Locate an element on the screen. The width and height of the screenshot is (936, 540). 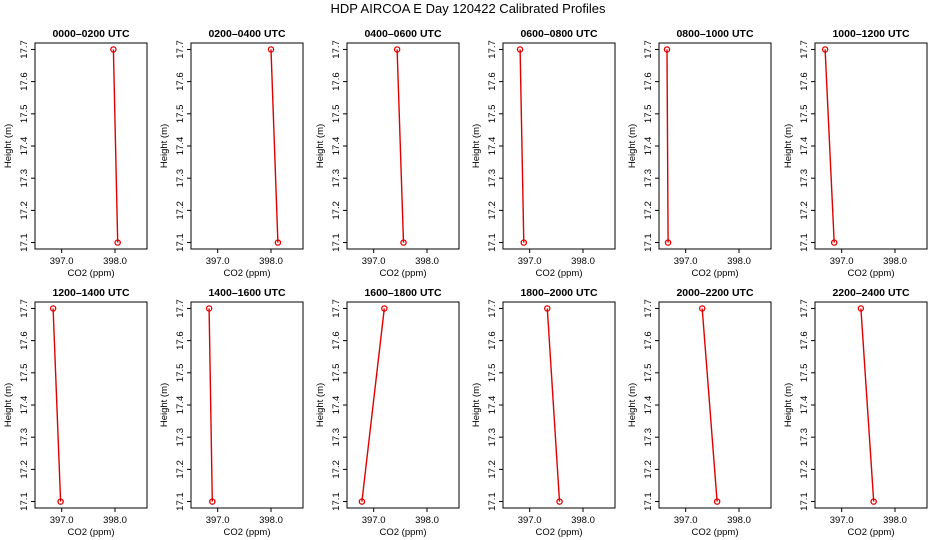
panel-title: 0600–0800 UTC is located at coordinates (558, 34).